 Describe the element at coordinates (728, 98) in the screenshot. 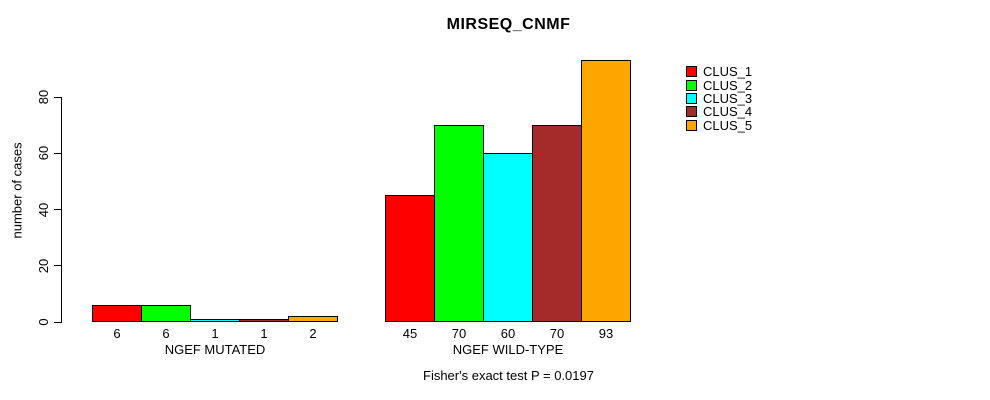

I see `legend-label: CLUS_3` at that location.